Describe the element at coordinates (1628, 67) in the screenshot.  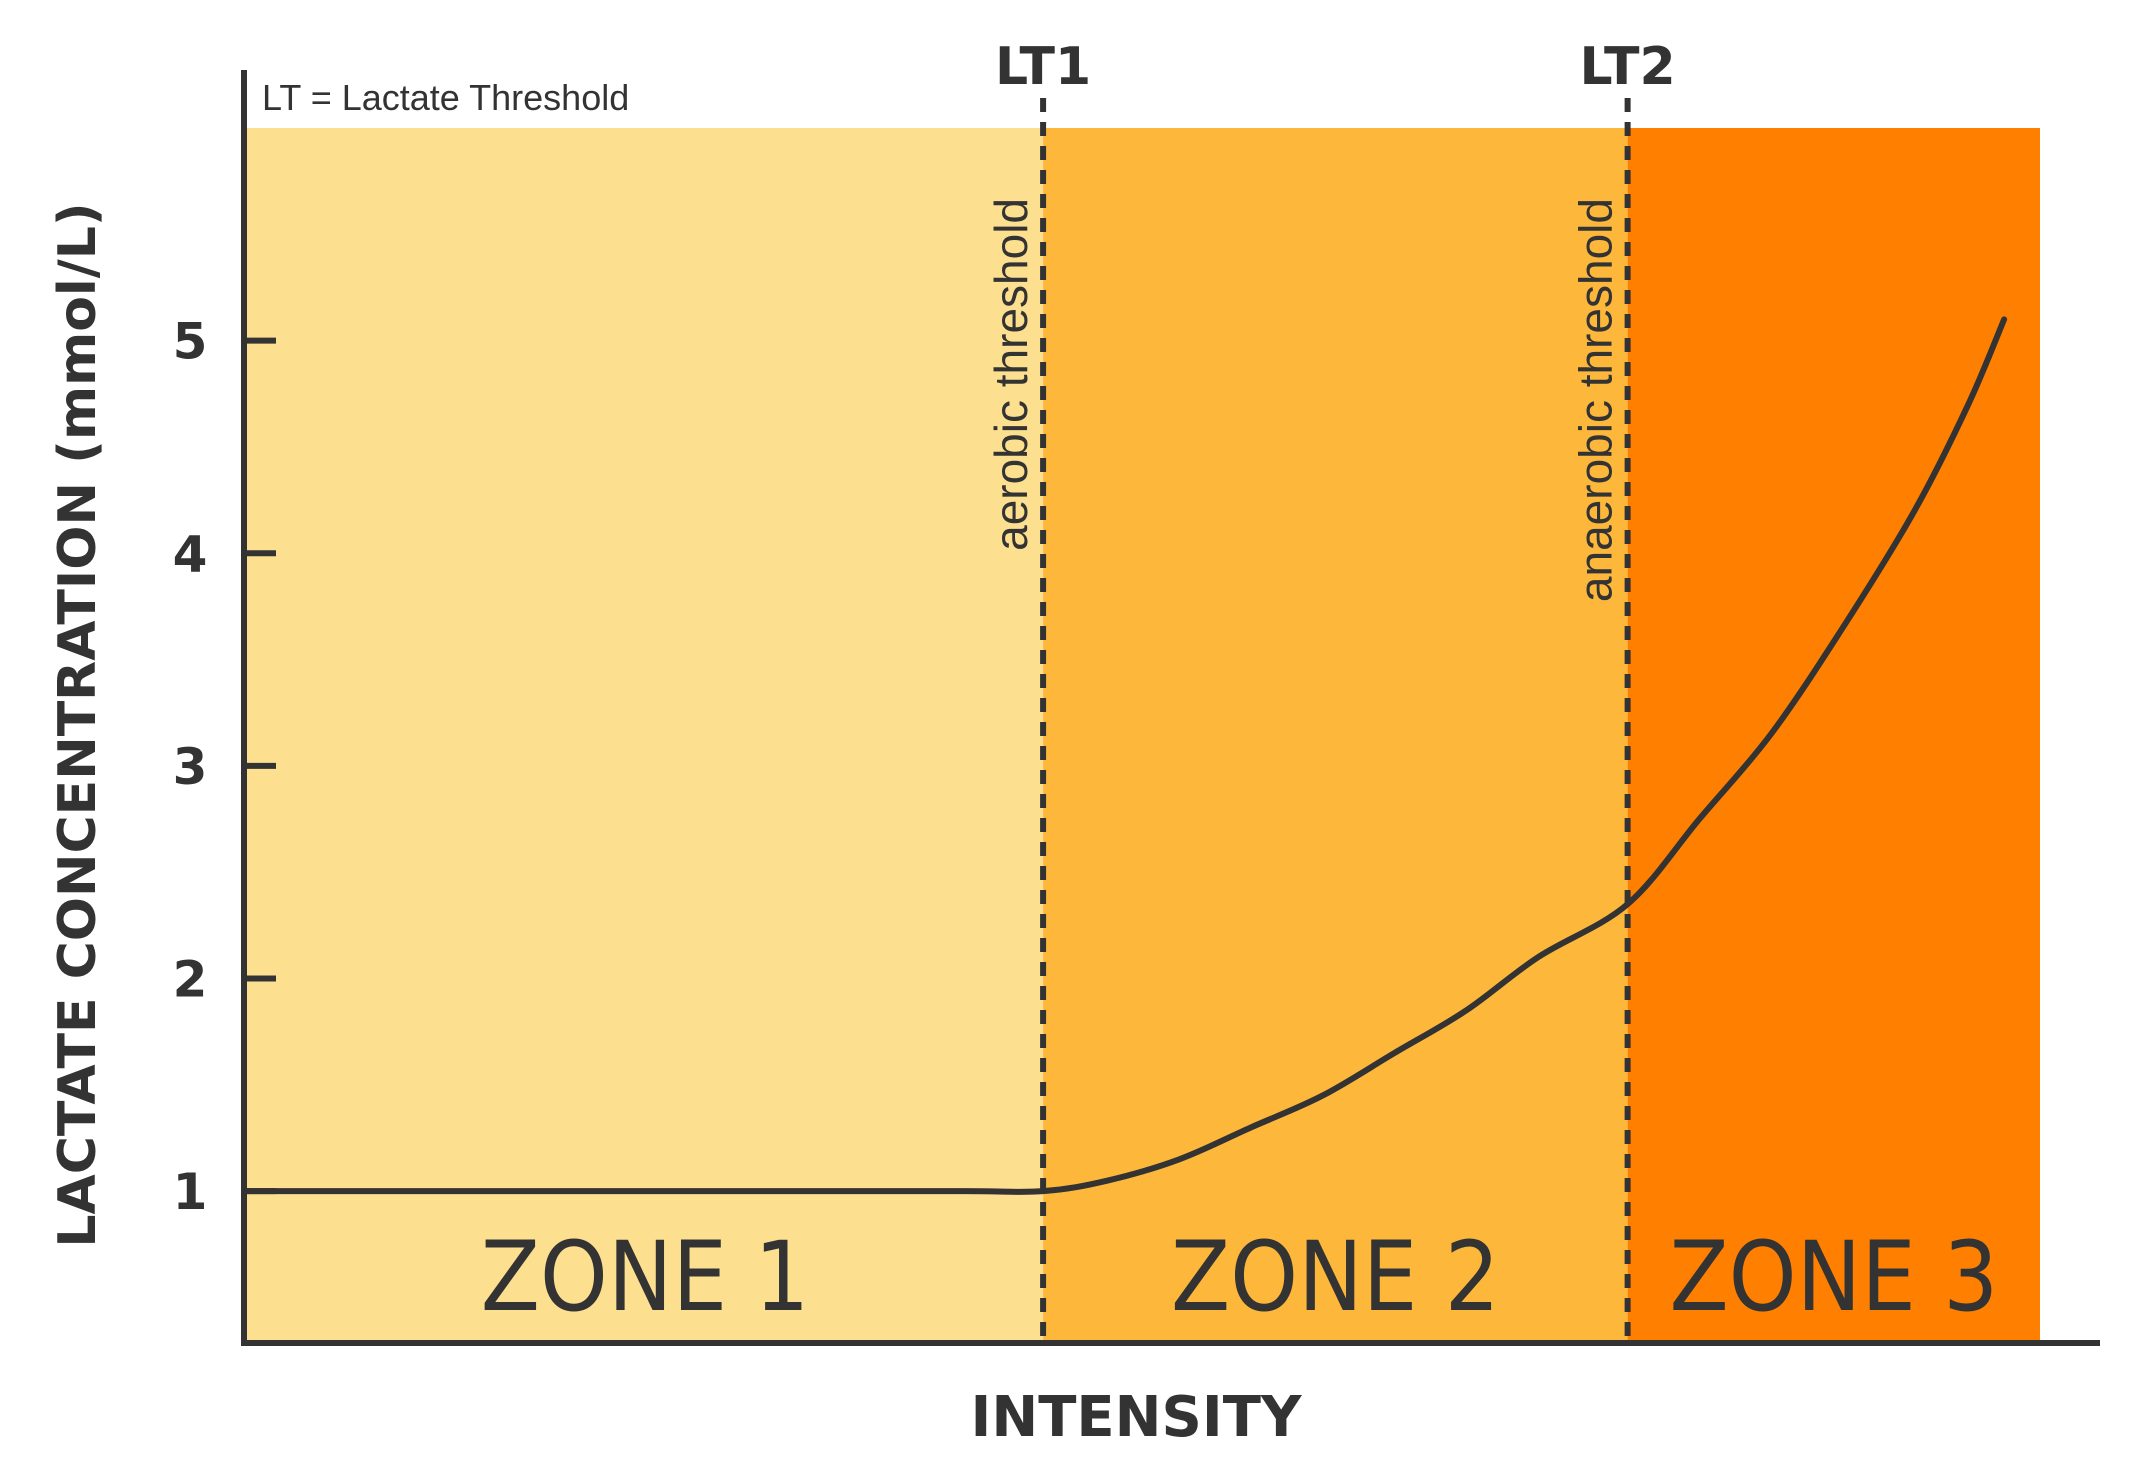
I see `lt2-label: LT2` at that location.